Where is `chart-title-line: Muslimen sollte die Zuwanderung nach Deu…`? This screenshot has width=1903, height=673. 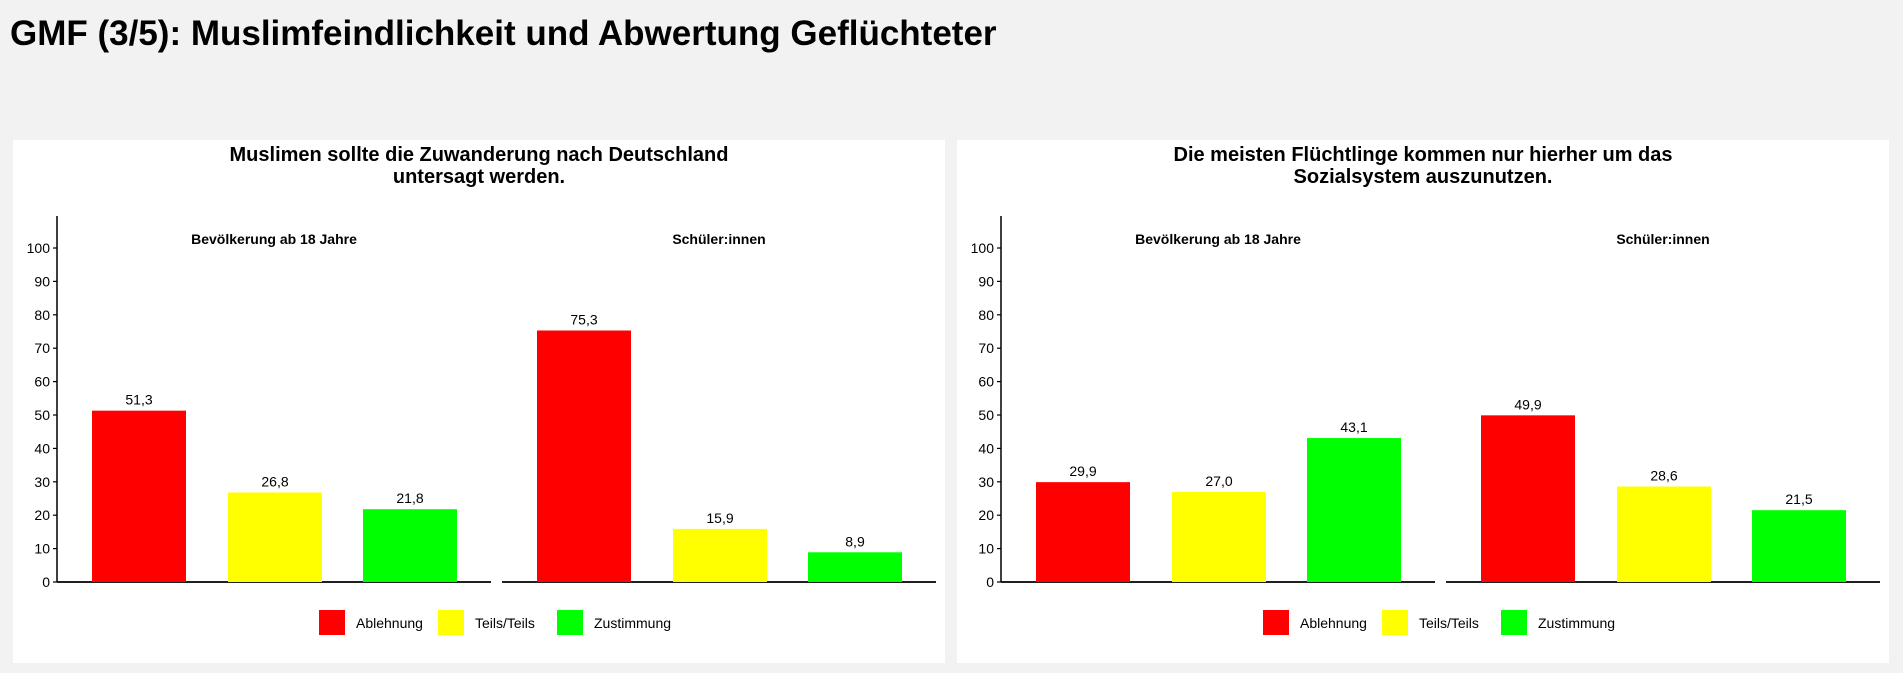
chart-title-line: Muslimen sollte die Zuwanderung nach Deu… is located at coordinates (479, 155).